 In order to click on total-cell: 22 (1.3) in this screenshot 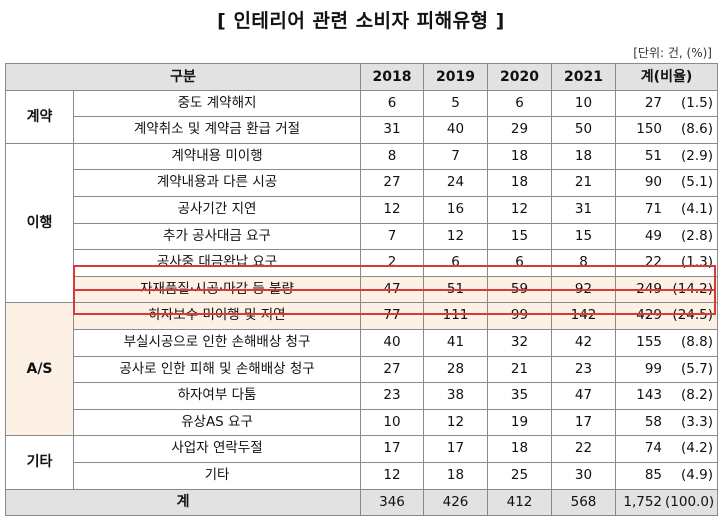, I will do `click(667, 263)`.